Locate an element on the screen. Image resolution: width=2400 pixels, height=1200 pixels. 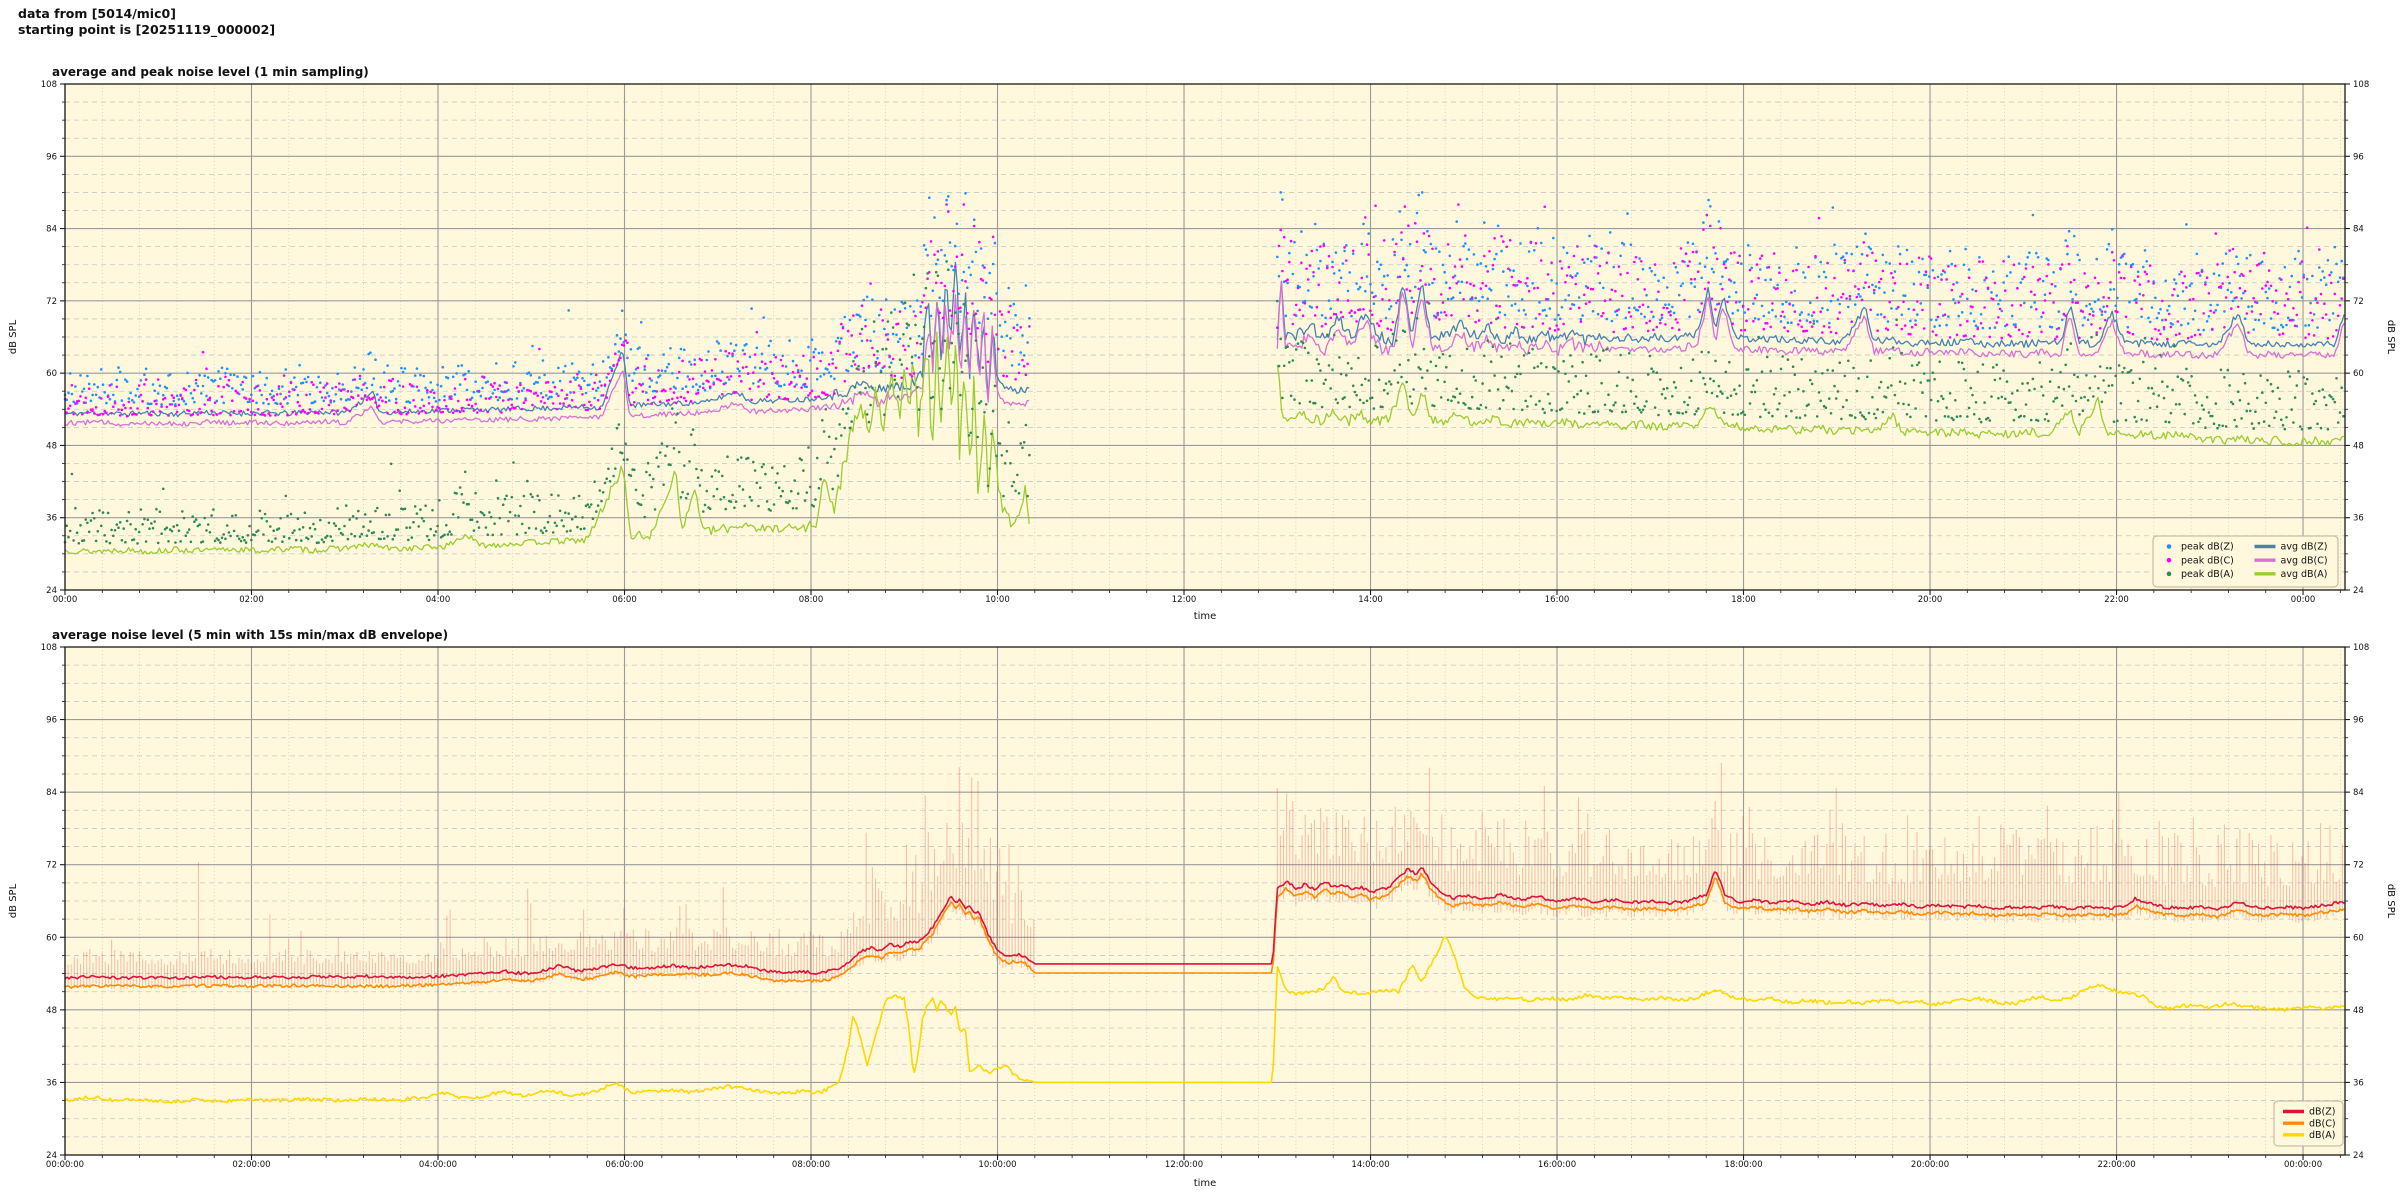
legend-label: dB(A) is located at coordinates (2322, 1135).